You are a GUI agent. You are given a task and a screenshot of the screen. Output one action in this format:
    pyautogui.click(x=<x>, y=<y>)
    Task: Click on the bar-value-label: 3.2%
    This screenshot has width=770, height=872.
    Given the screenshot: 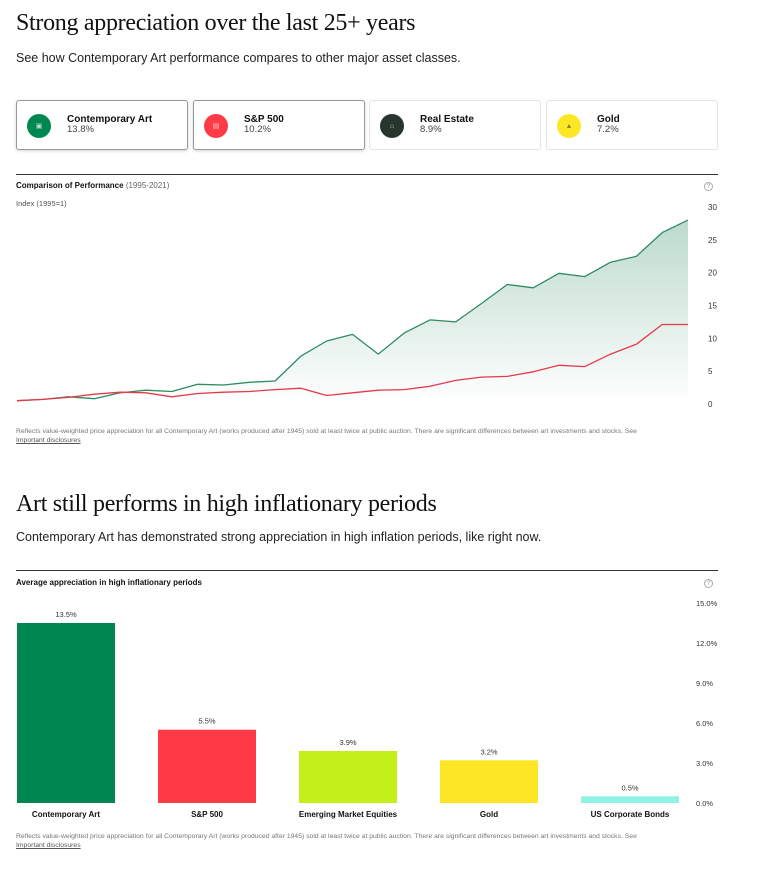 What is the action you would take?
    pyautogui.click(x=488, y=751)
    